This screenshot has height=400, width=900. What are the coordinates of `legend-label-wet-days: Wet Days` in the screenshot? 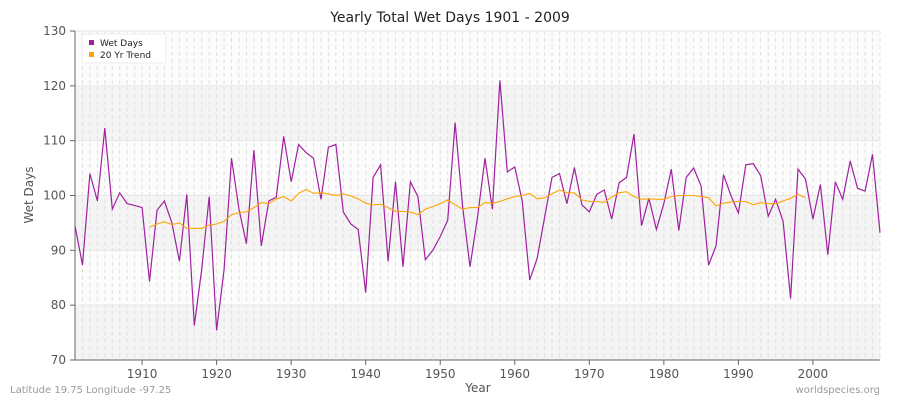 It's located at (121, 44).